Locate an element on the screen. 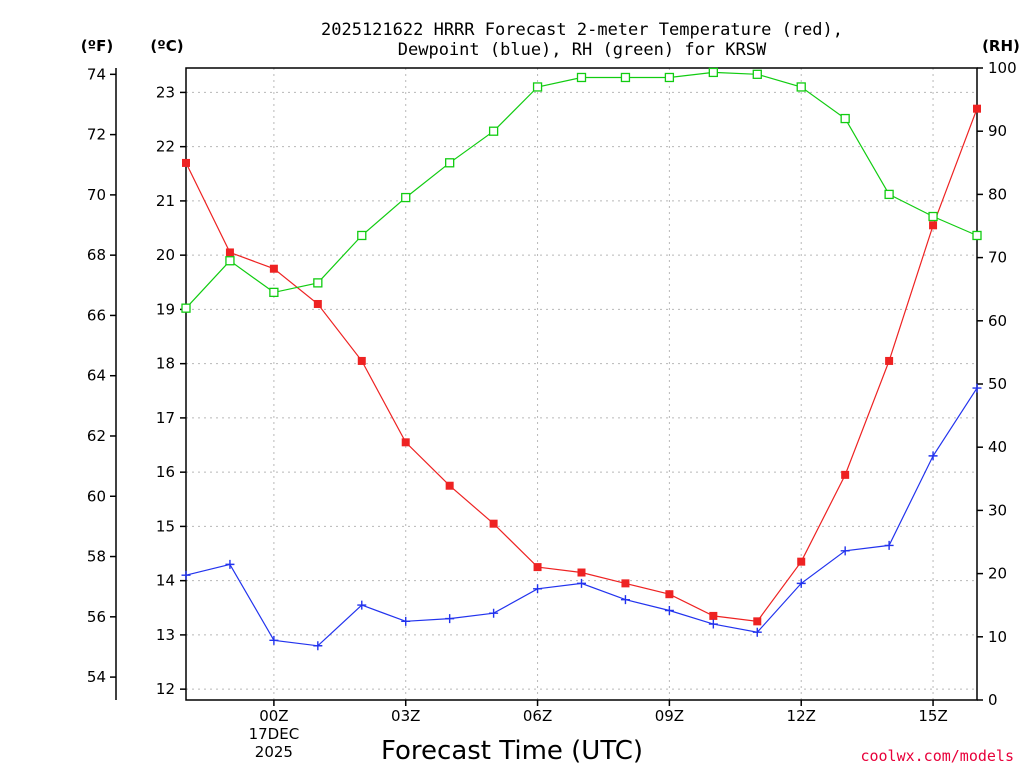 The width and height of the screenshot is (1024, 768). rh-tick-label: 50 is located at coordinates (997, 384).